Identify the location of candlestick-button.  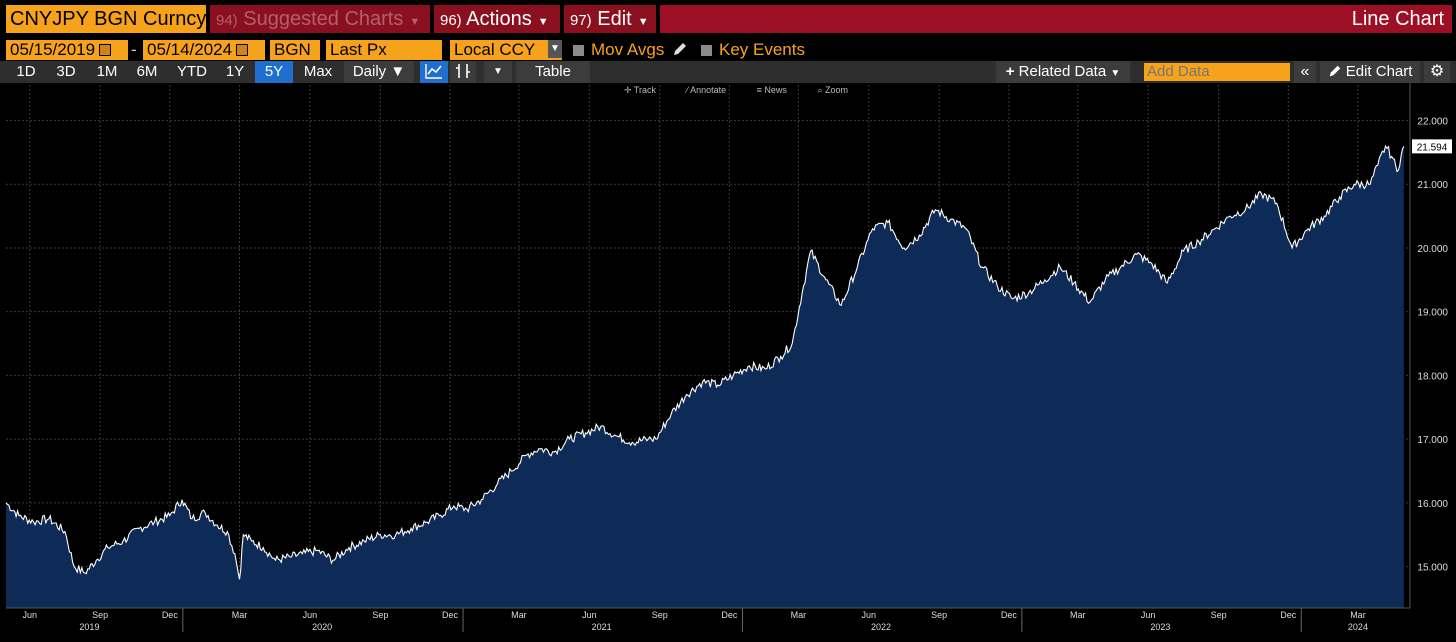
(463, 72).